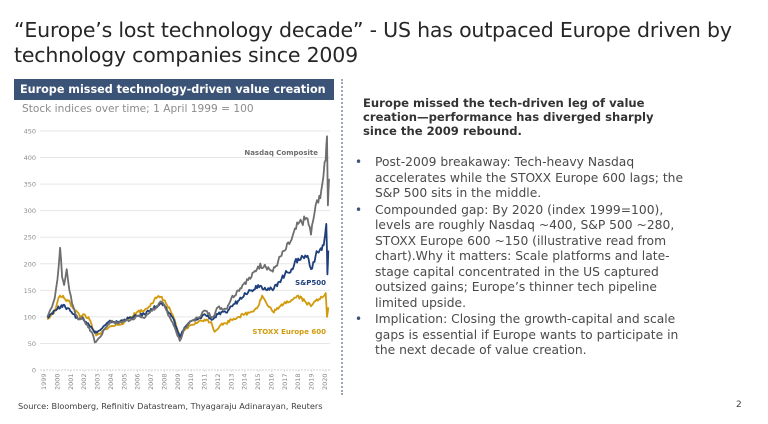  What do you see at coordinates (30, 317) in the screenshot?
I see `y-tick-label: 100` at bounding box center [30, 317].